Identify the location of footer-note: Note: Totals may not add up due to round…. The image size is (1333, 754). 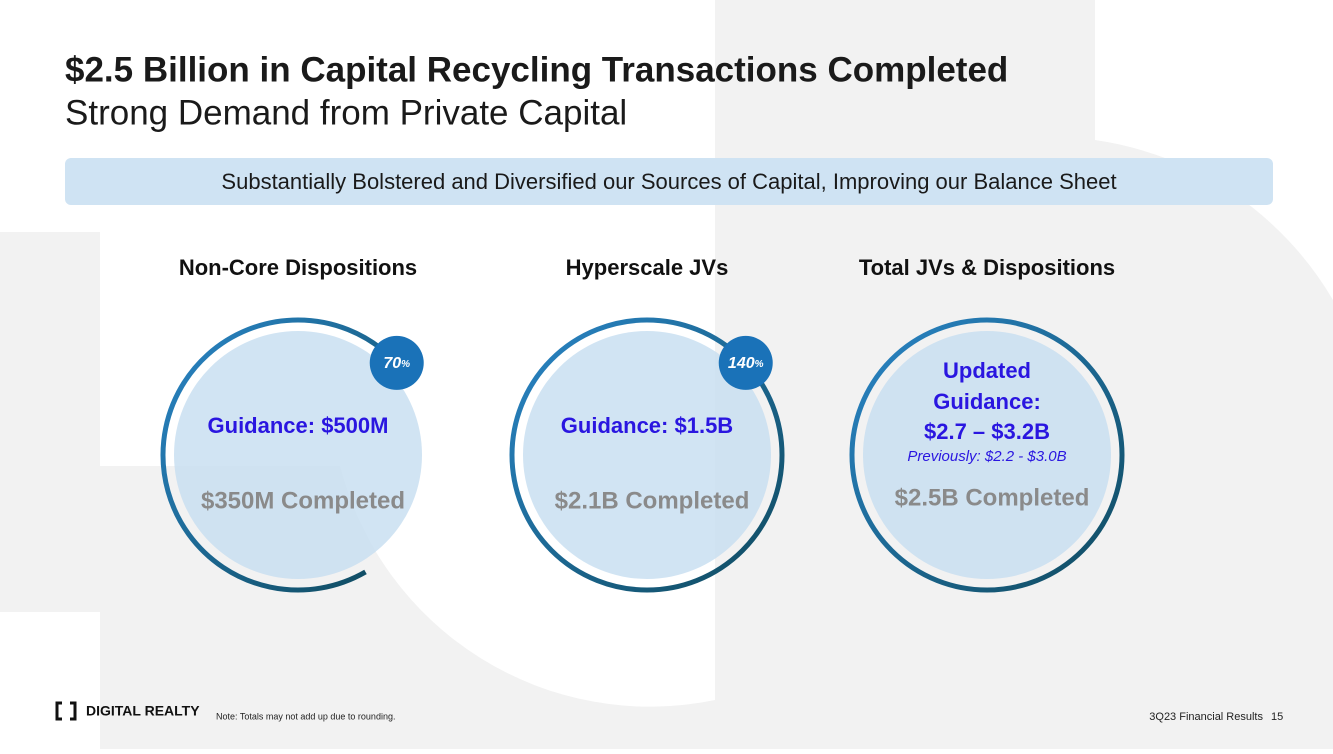
(305, 716).